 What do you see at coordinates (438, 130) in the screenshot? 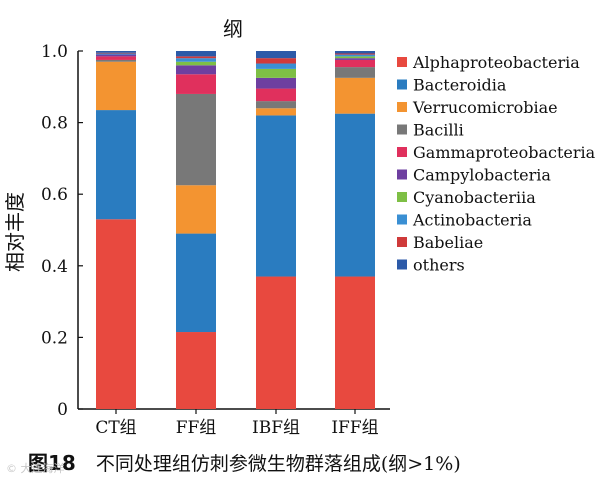
I see `legend-label: Bacilli` at bounding box center [438, 130].